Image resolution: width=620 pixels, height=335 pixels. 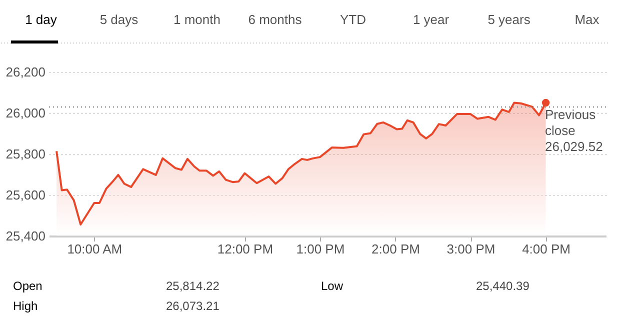 I want to click on text: High, so click(x=25, y=306).